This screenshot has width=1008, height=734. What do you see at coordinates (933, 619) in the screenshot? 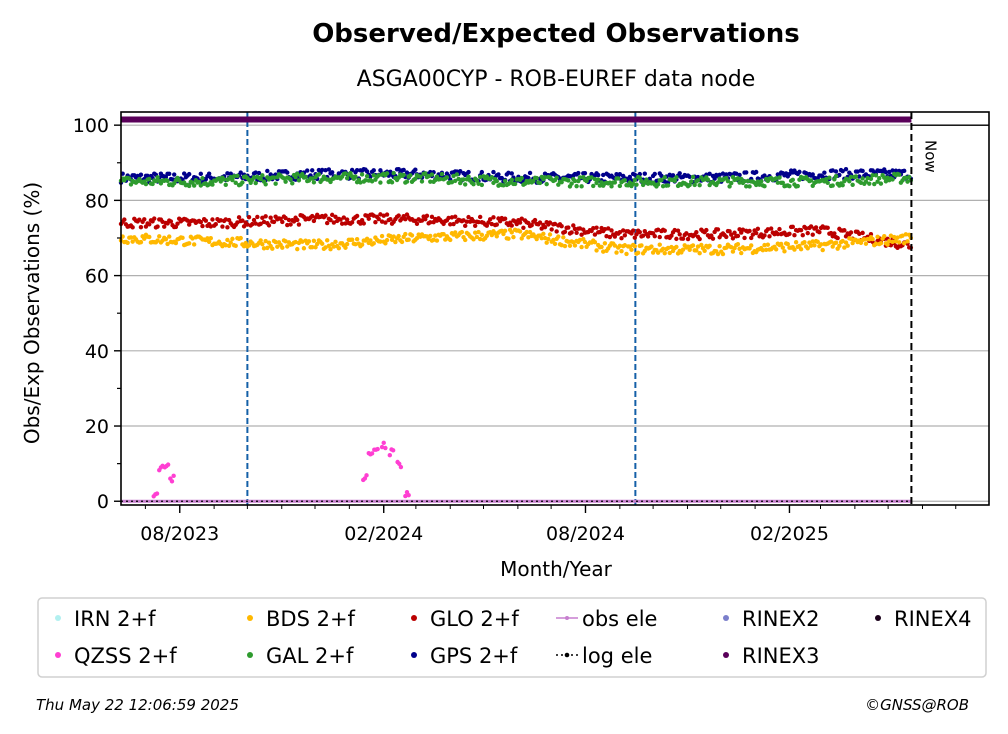
I see `legend-label: RINEX4` at bounding box center [933, 619].